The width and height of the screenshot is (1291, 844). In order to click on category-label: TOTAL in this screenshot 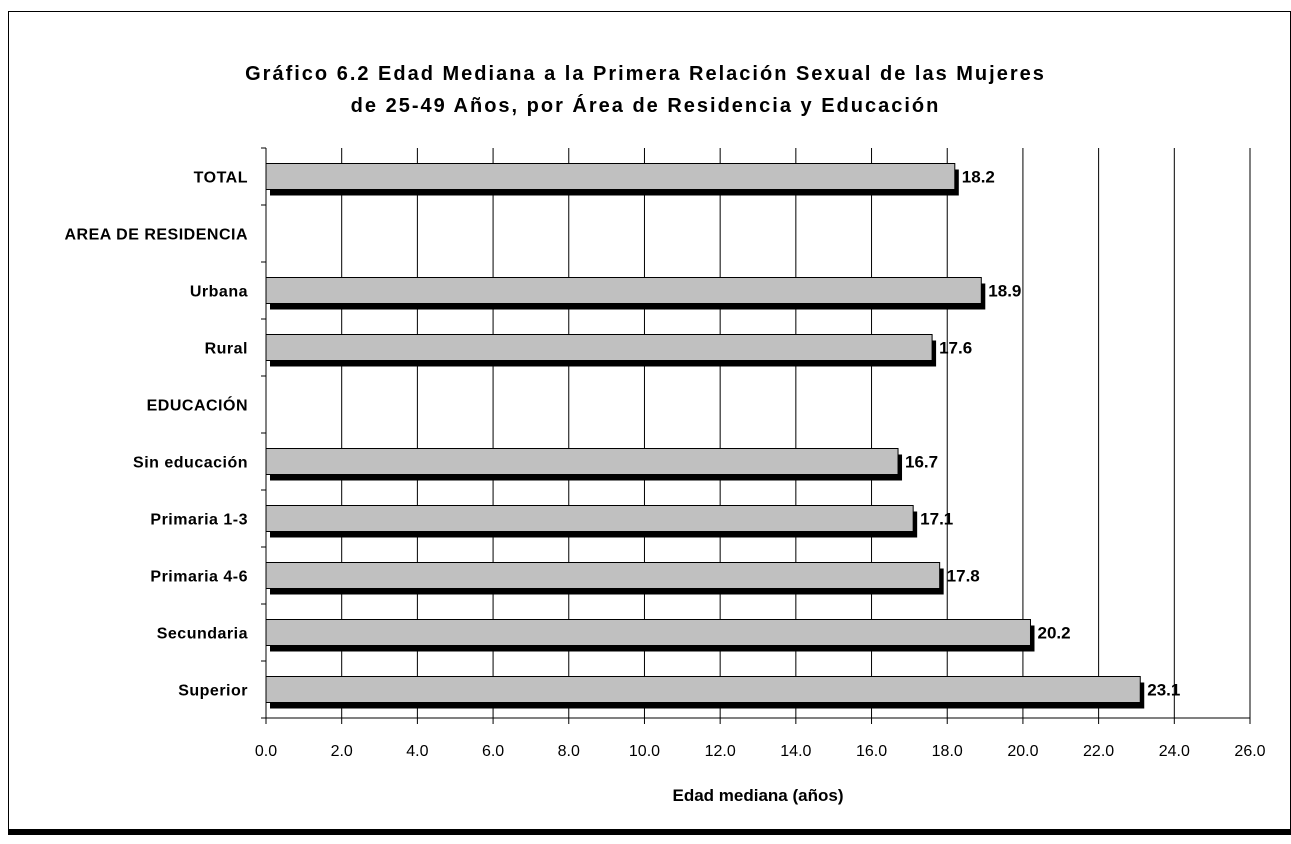, I will do `click(221, 178)`.